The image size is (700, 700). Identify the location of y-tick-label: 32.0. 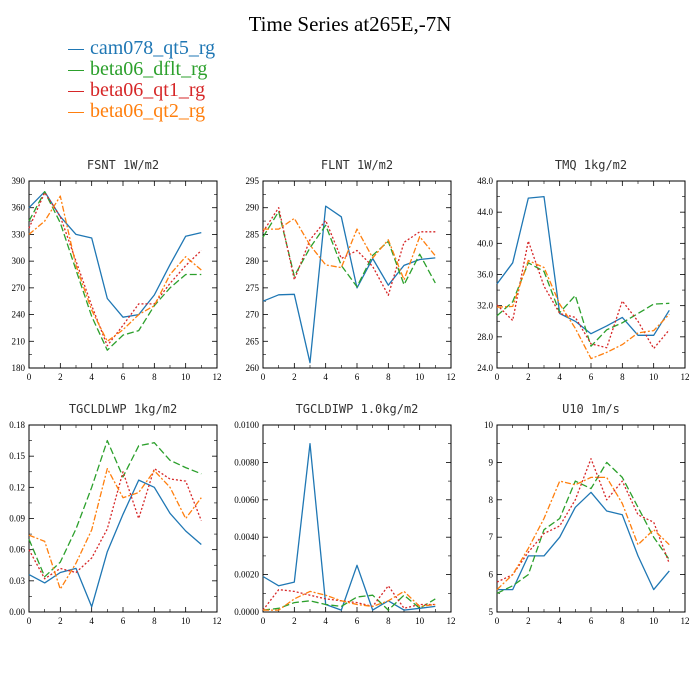
(485, 306).